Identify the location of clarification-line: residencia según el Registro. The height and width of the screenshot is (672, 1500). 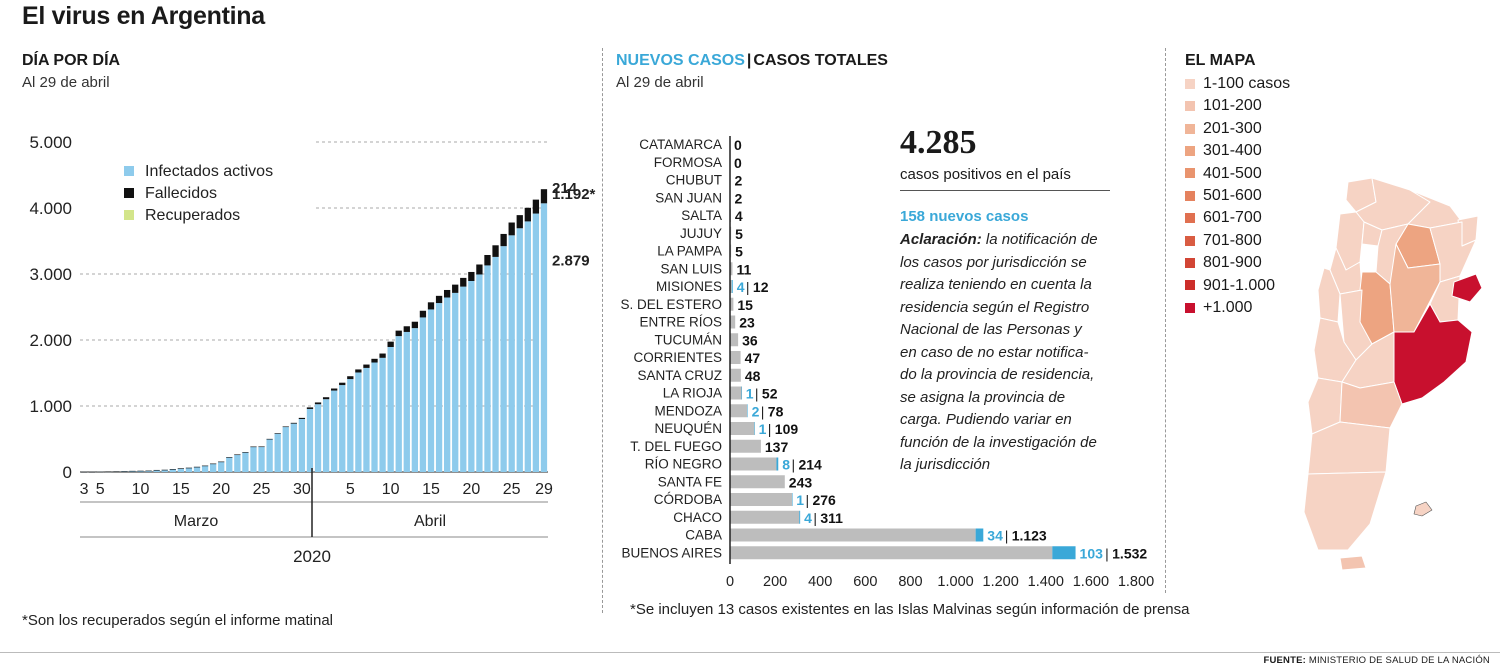
(995, 307).